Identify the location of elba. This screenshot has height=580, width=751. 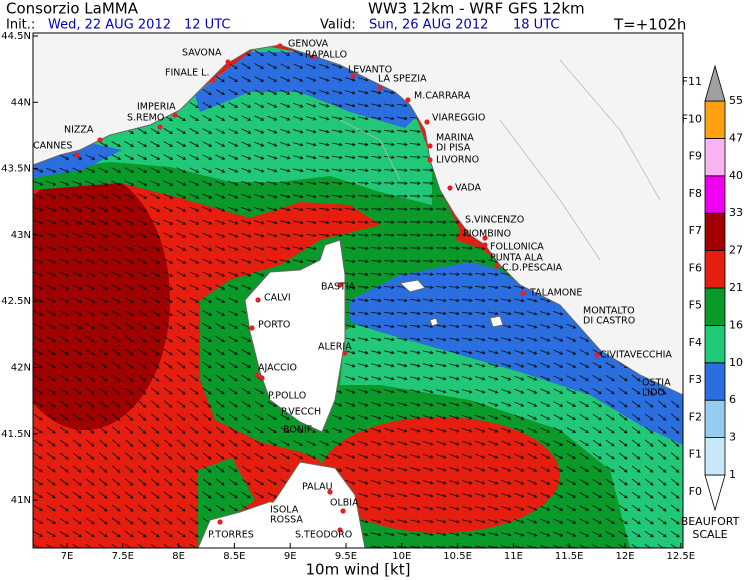
(412, 286).